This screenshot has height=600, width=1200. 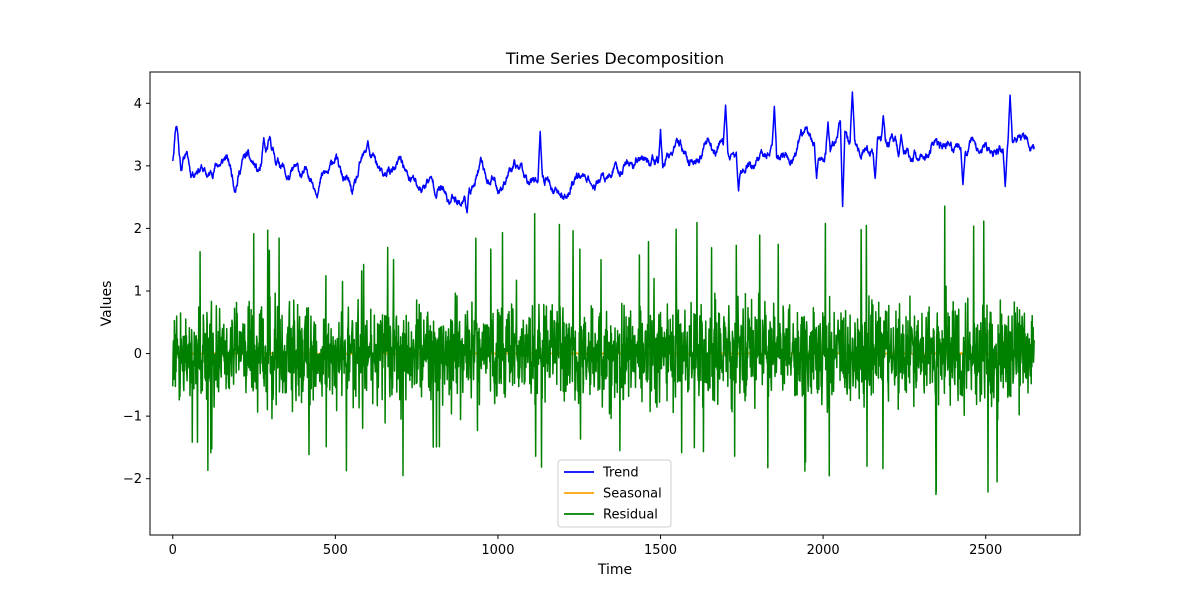 What do you see at coordinates (497, 550) in the screenshot?
I see `x-tick-label: 1000` at bounding box center [497, 550].